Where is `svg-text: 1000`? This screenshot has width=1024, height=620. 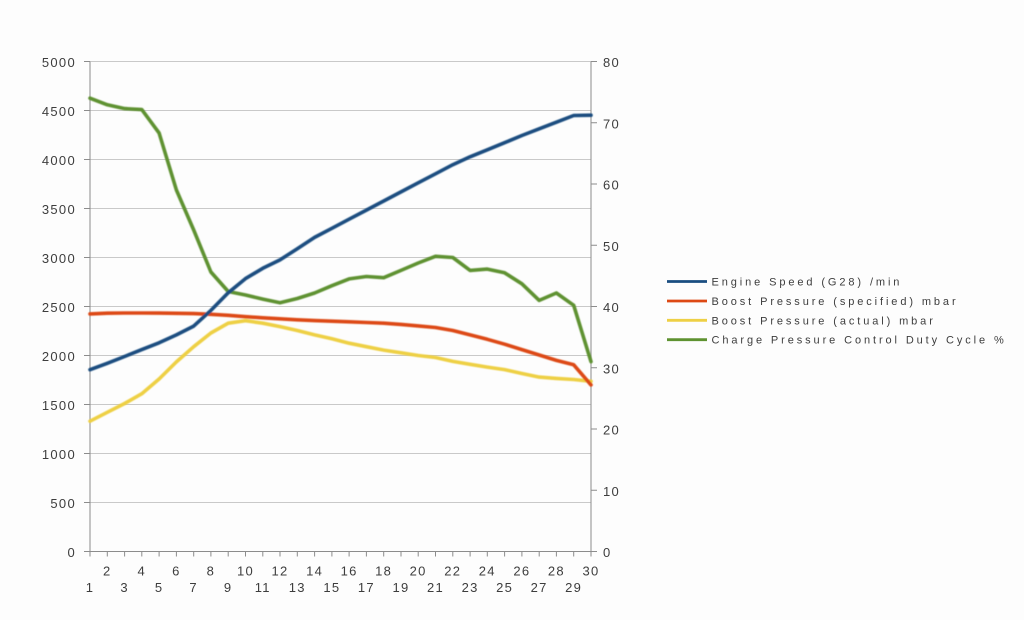
svg-text: 1000 is located at coordinates (59, 454).